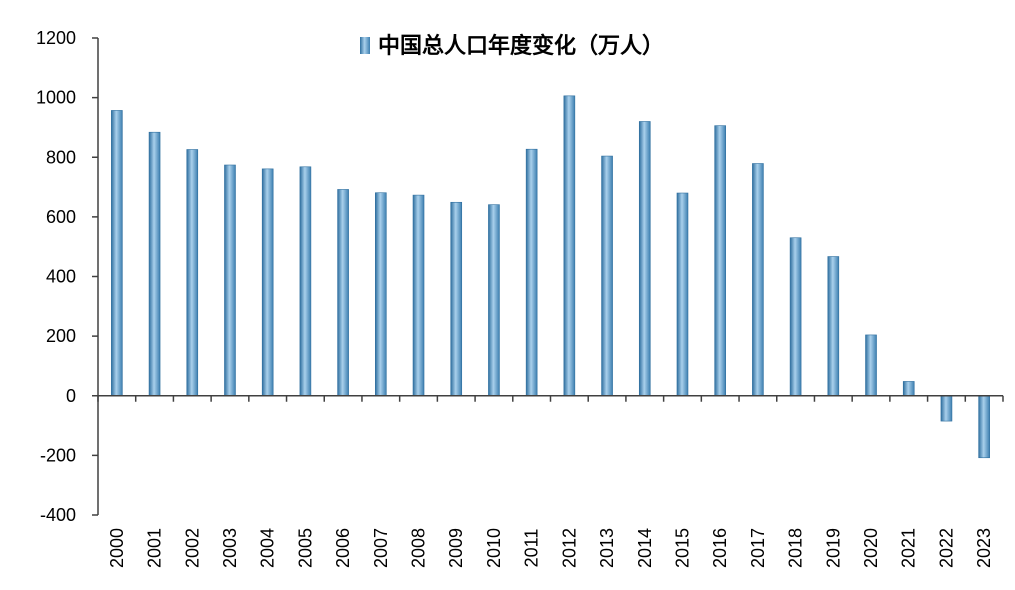  Describe the element at coordinates (908, 389) in the screenshot. I see `bar-2021` at that location.